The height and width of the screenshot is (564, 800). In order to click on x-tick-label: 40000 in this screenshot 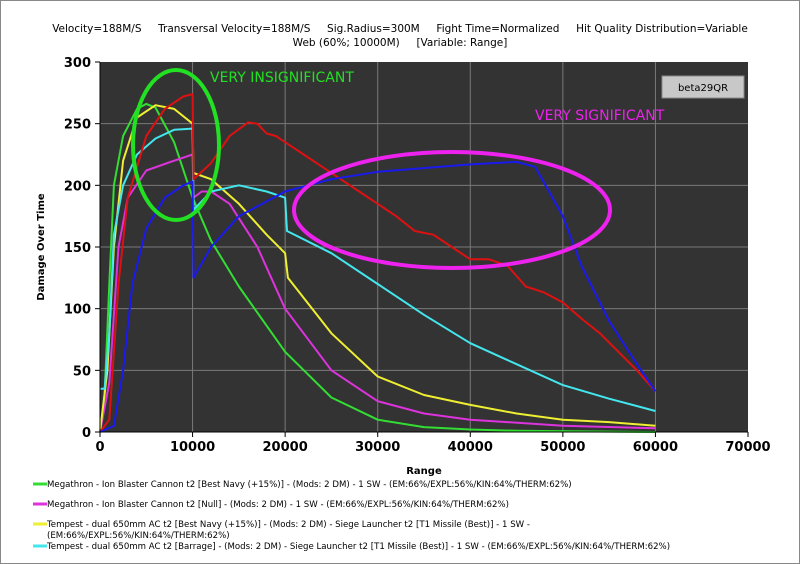, I will do `click(470, 447)`.